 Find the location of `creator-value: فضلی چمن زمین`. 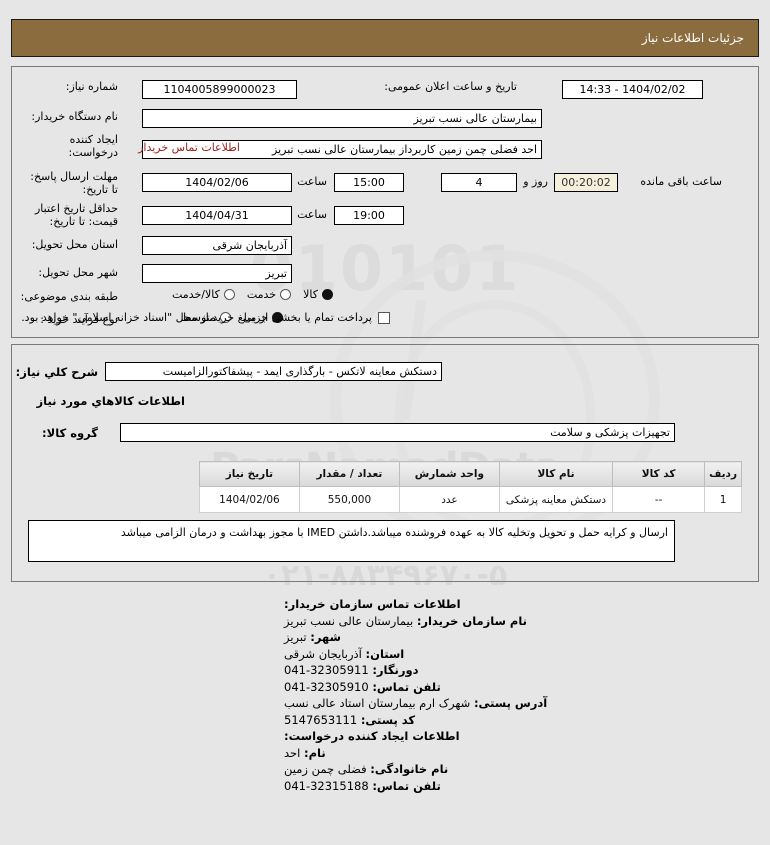

creator-value: فضلی چمن زمین is located at coordinates (325, 769).